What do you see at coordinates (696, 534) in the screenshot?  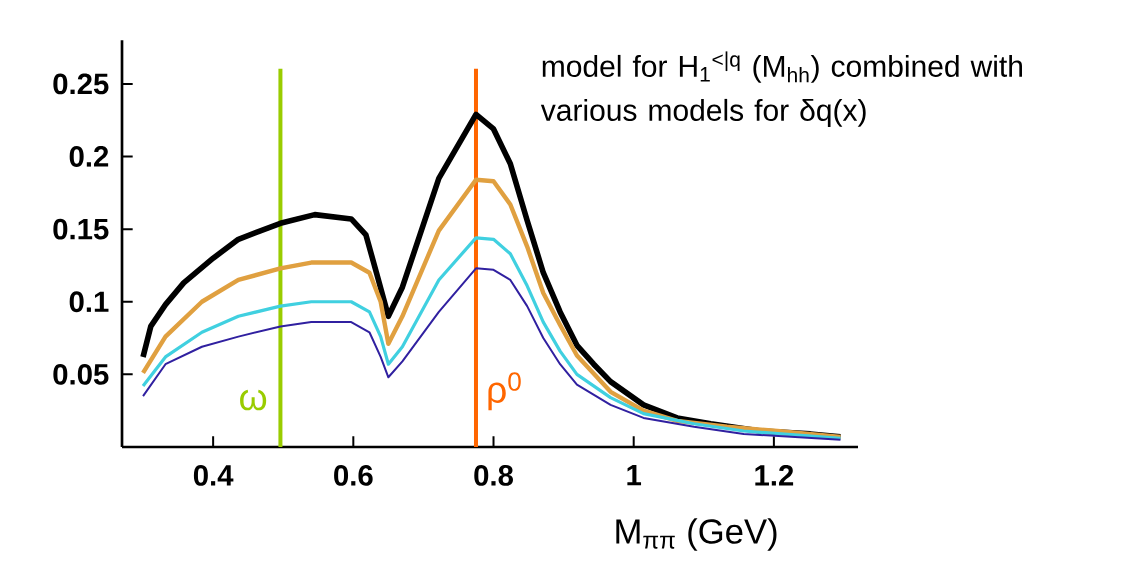 I see `x-axis-title: M$_{ππ}$ (GeV)` at bounding box center [696, 534].